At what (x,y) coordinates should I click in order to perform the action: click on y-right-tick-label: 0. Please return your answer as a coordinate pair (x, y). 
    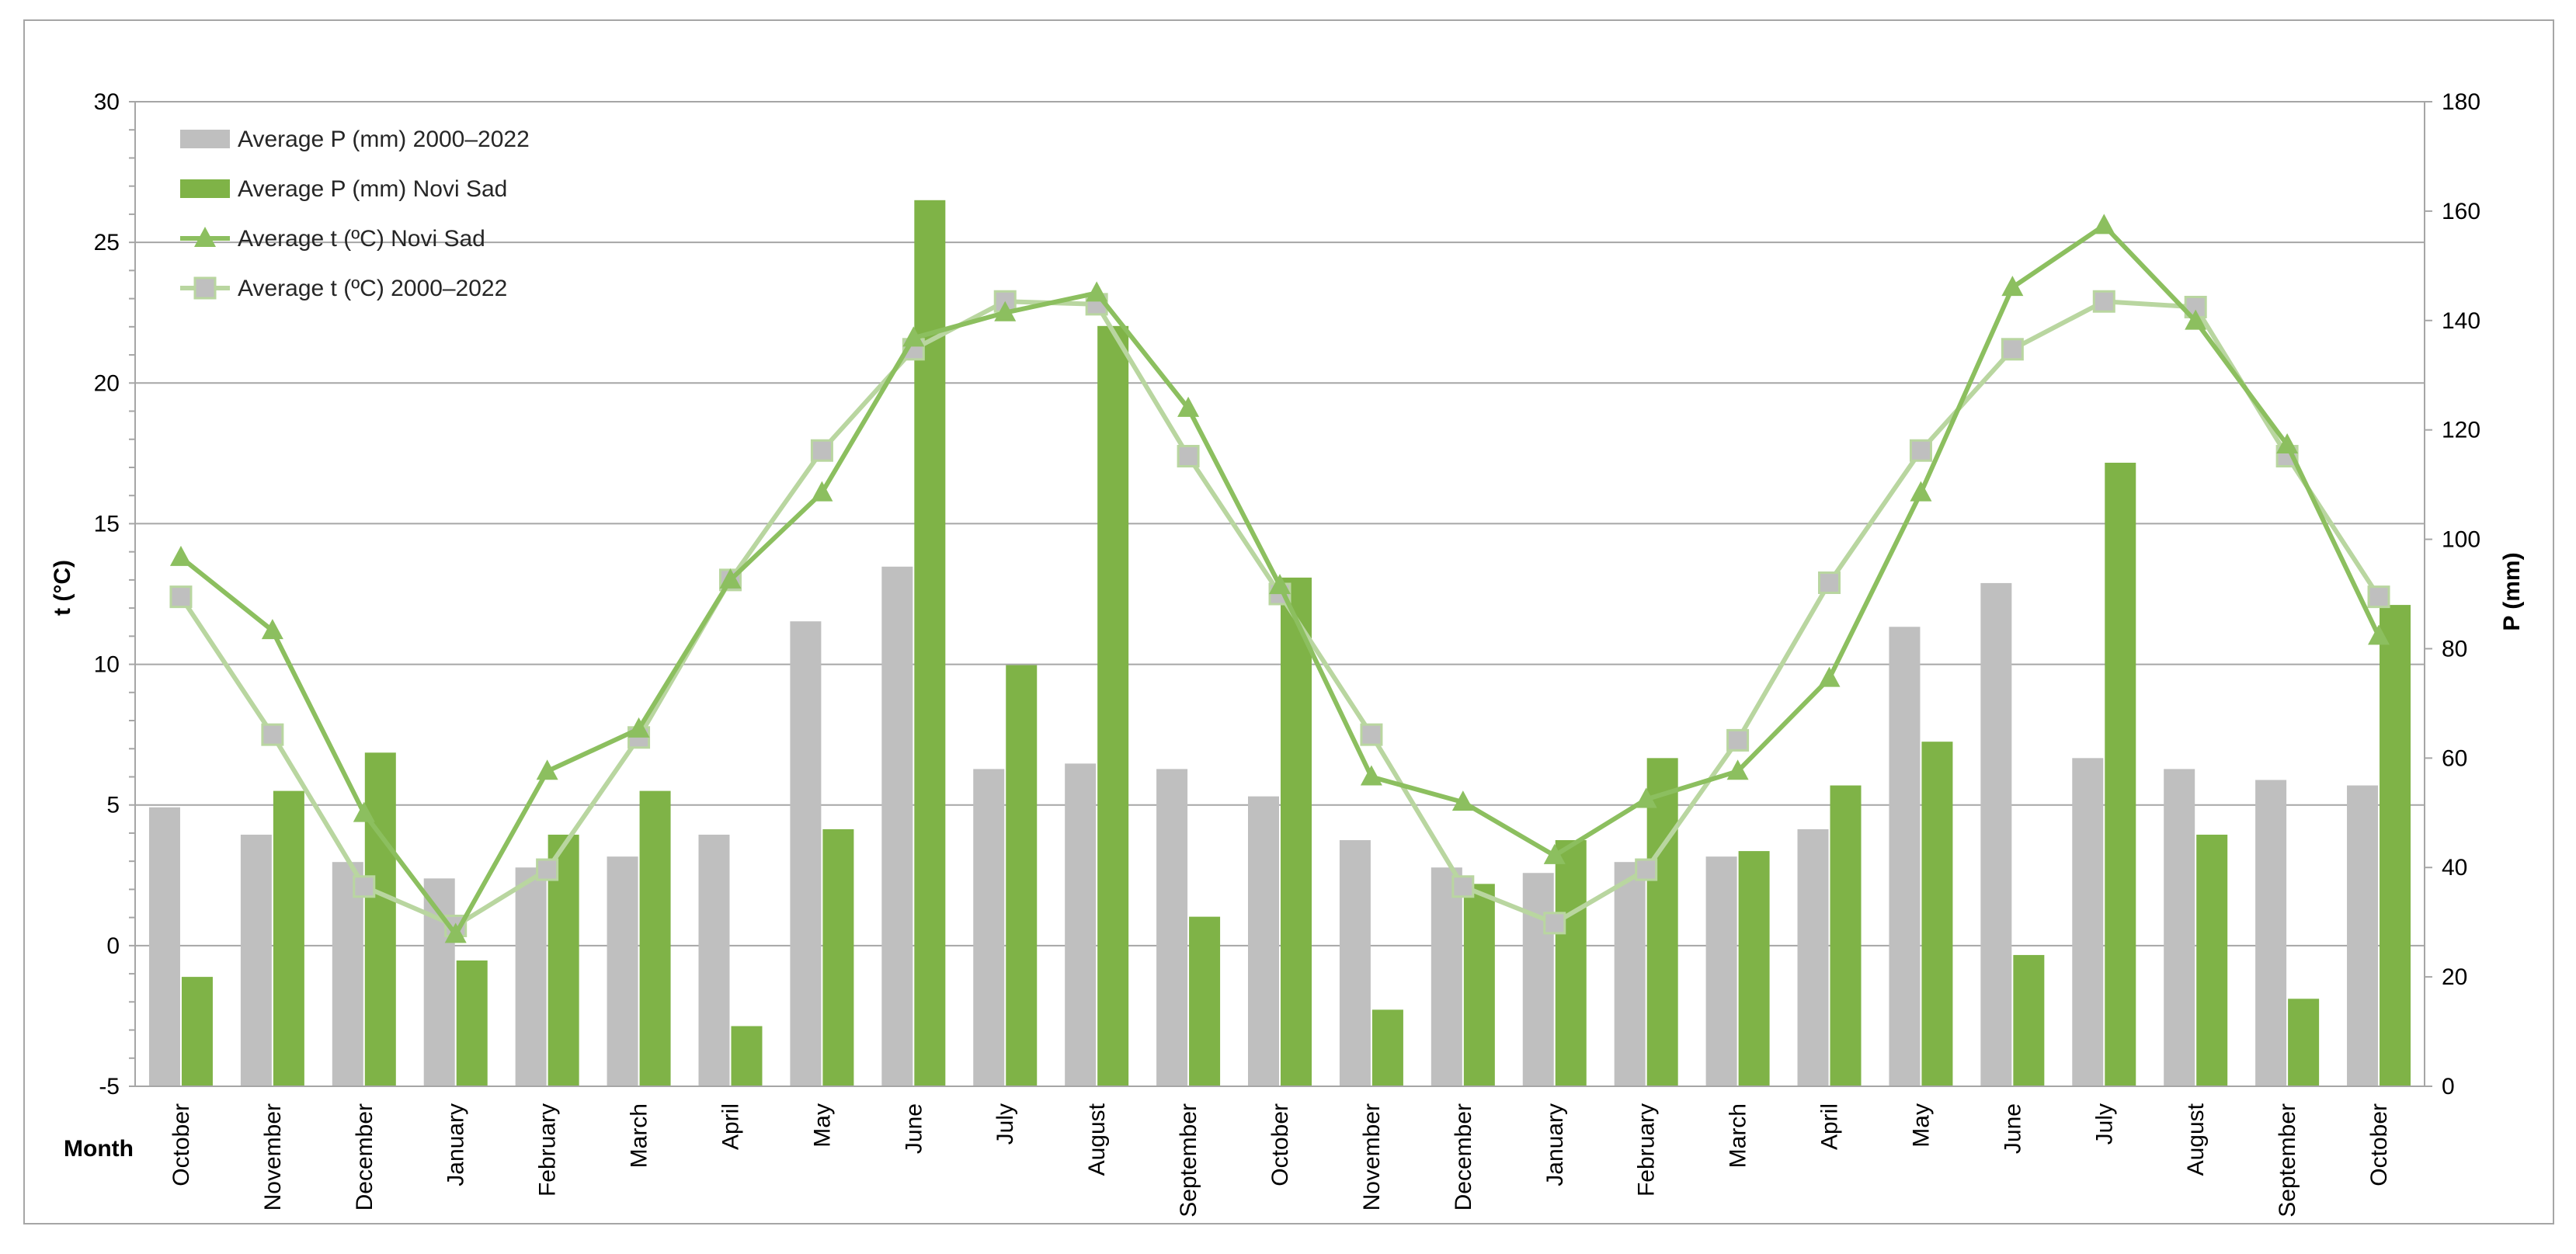
    Looking at the image, I should click on (2448, 1086).